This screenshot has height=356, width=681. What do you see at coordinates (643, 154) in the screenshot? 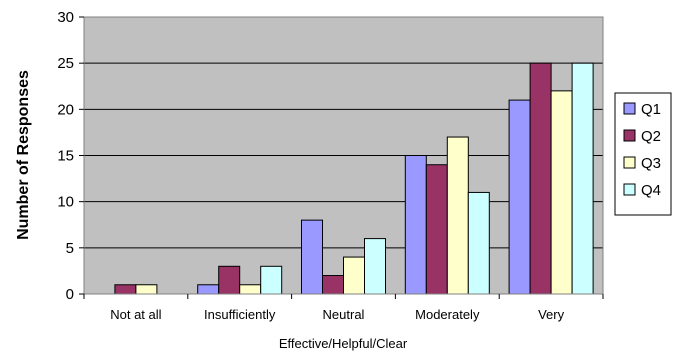
I see `legend: Q1 Q2 Q3 Q4` at bounding box center [643, 154].